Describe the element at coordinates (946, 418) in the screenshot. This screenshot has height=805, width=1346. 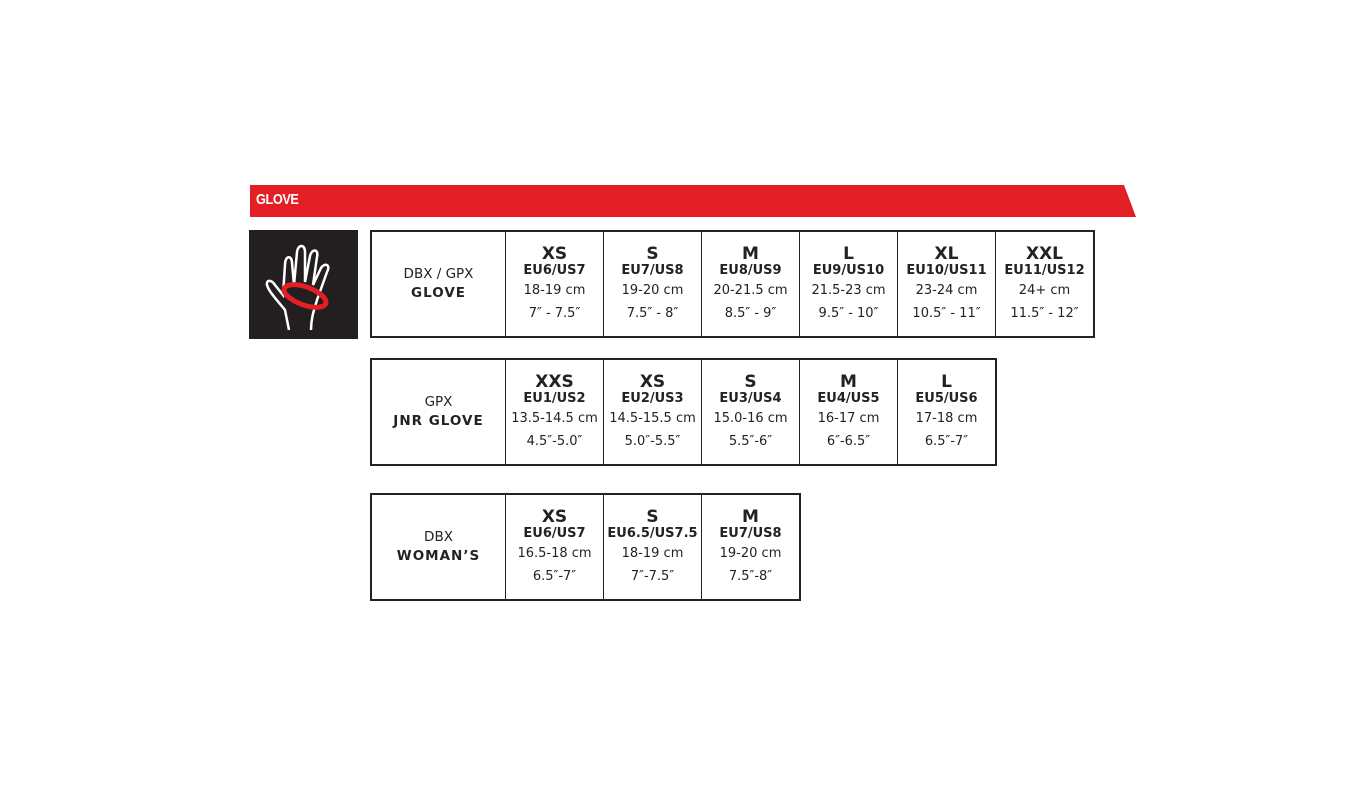
I see `cm-range: 17-18 cm` at that location.